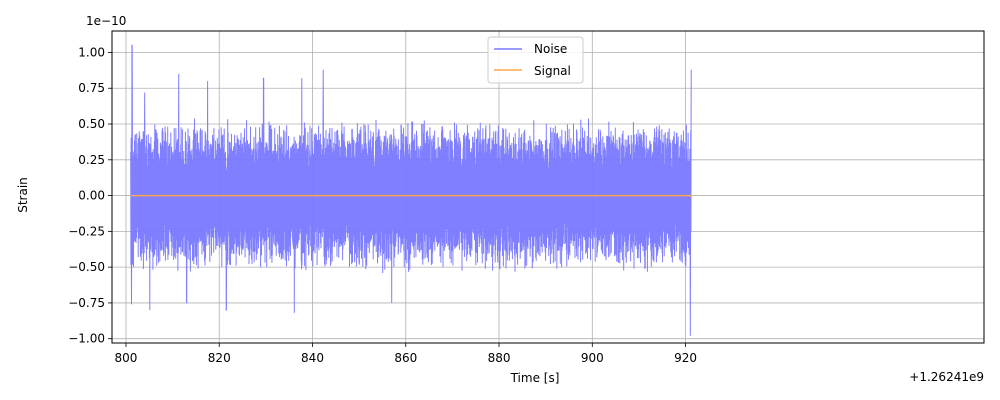  I want to click on y-tick-label: −1.00, so click(86, 339).